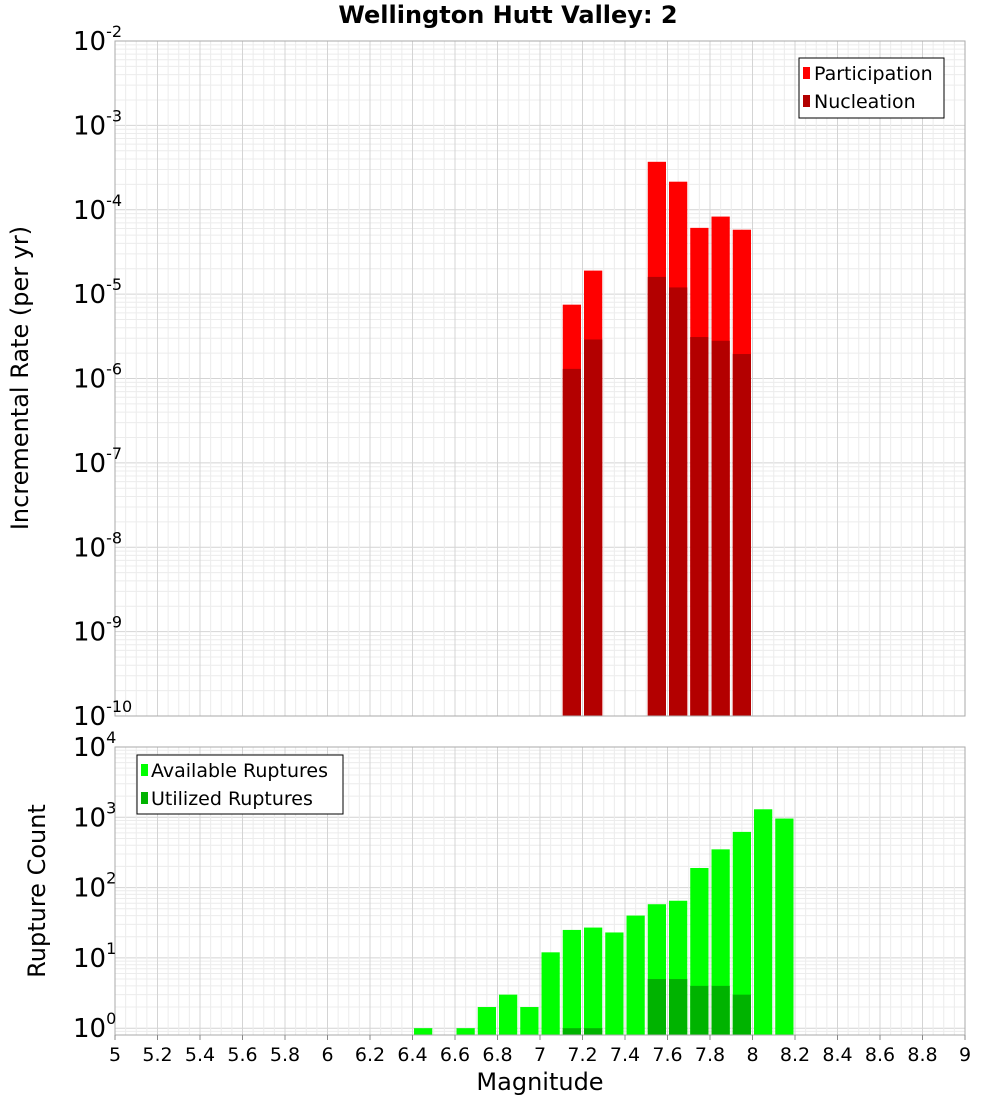 This screenshot has height=1100, width=1000. I want to click on count-y-axis-label: Rupture Count, so click(37, 891).